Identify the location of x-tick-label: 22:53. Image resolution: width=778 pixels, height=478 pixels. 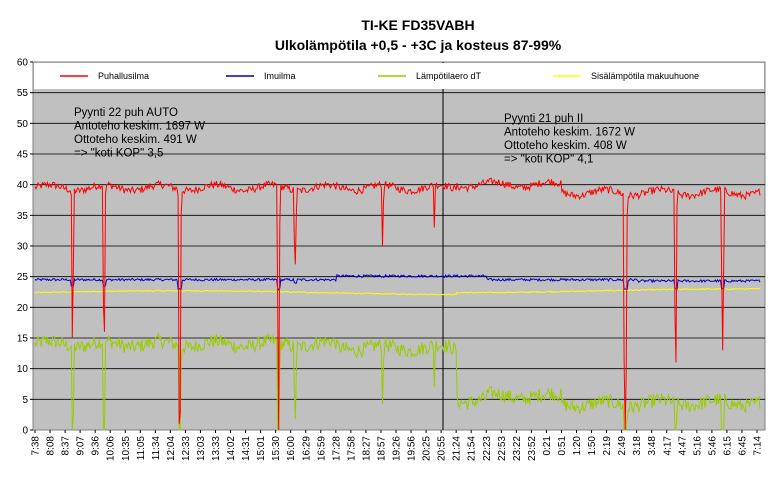
(502, 448).